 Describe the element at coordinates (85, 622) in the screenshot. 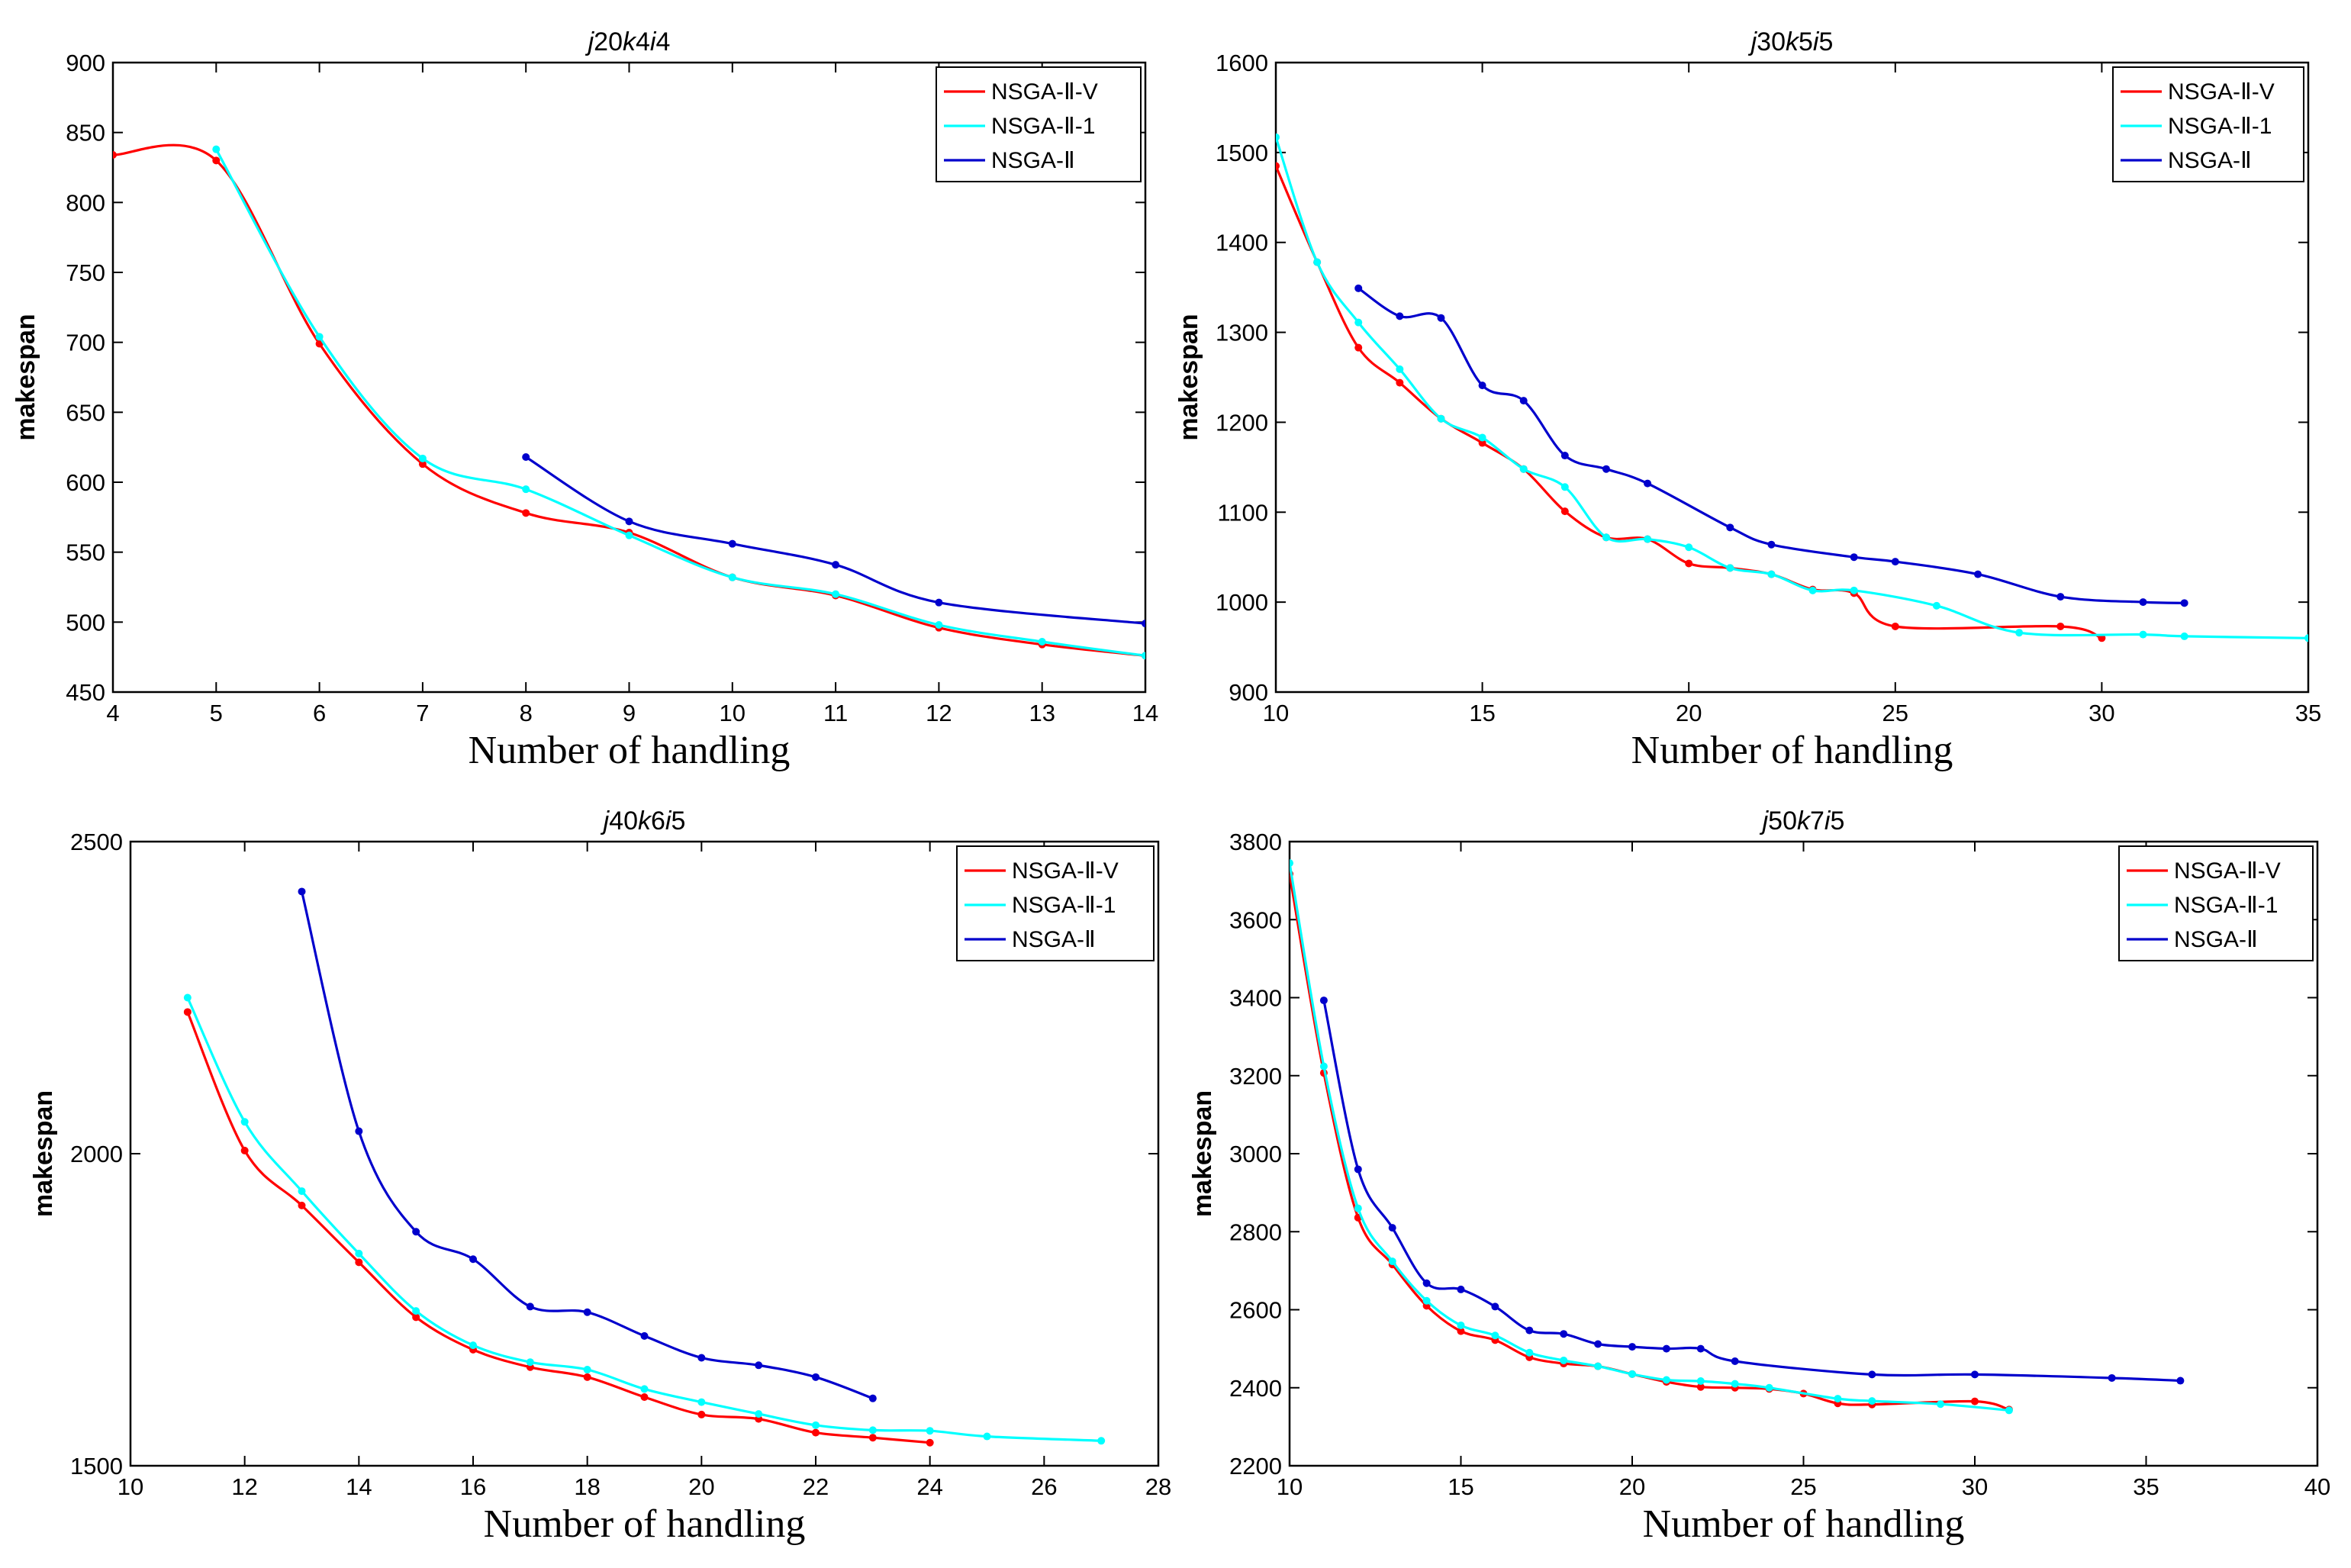

I see `y-tick-label: 500` at that location.